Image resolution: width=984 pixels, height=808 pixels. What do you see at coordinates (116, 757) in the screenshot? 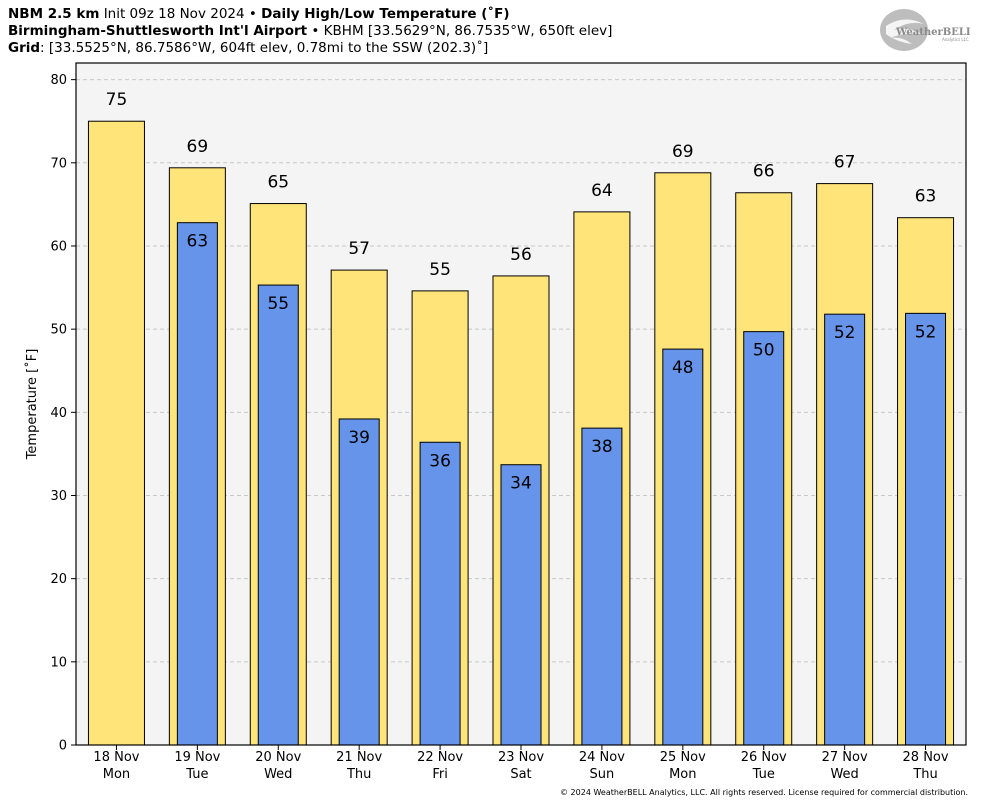
I see `x-tick-date: 18 Nov` at bounding box center [116, 757].